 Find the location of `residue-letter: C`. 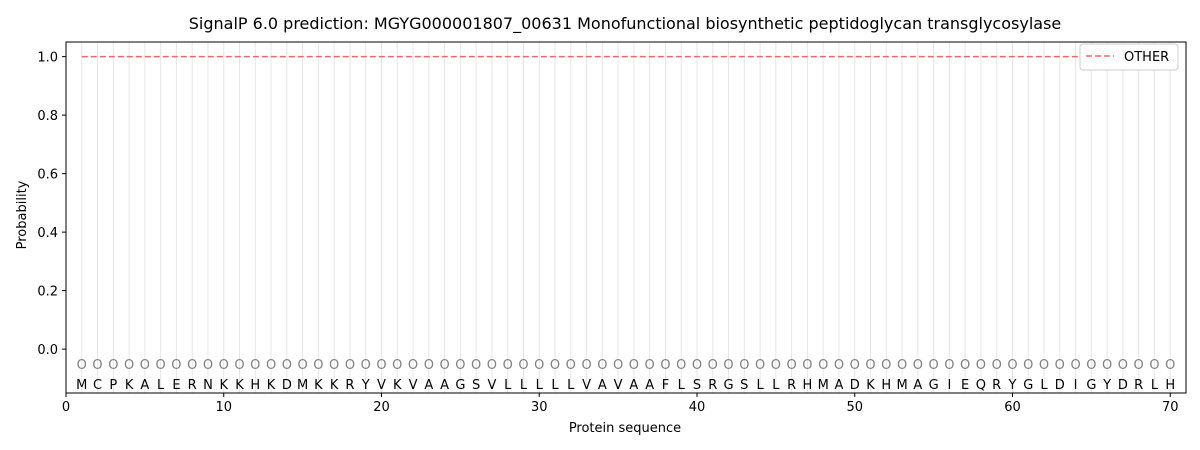

residue-letter: C is located at coordinates (97, 385).